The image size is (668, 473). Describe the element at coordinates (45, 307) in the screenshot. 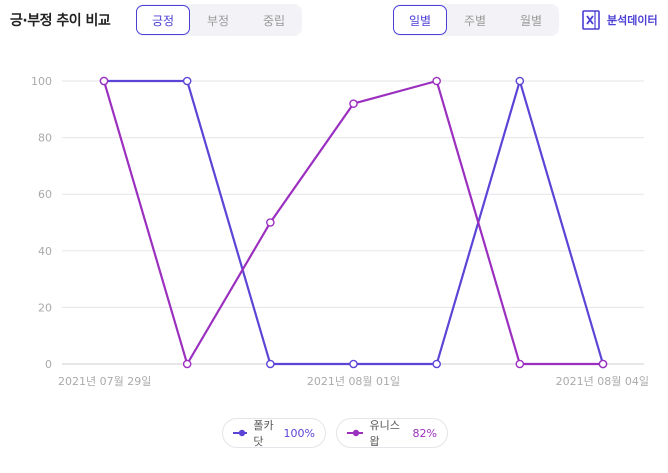

I see `y-tick-label: 20` at that location.